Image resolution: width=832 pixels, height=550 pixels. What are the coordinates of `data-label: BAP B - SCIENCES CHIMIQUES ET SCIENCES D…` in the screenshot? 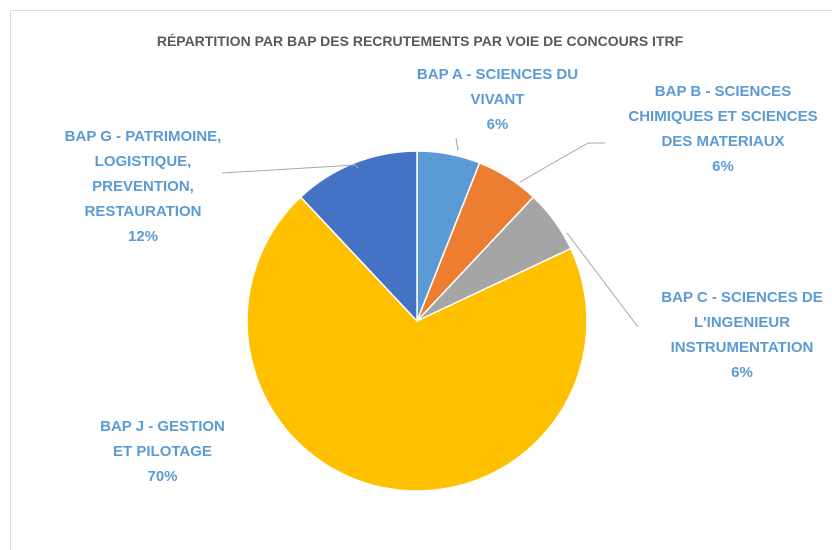 It's located at (722, 129).